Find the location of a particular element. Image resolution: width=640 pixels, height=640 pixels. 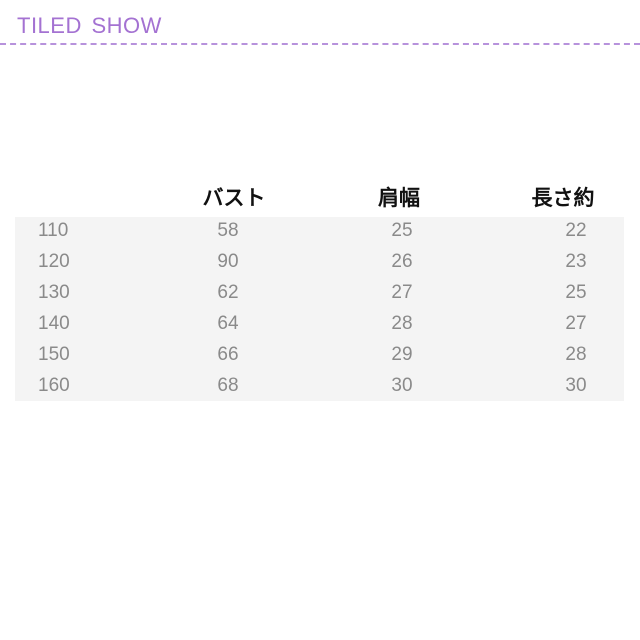

length-cell: 25 is located at coordinates (576, 292).